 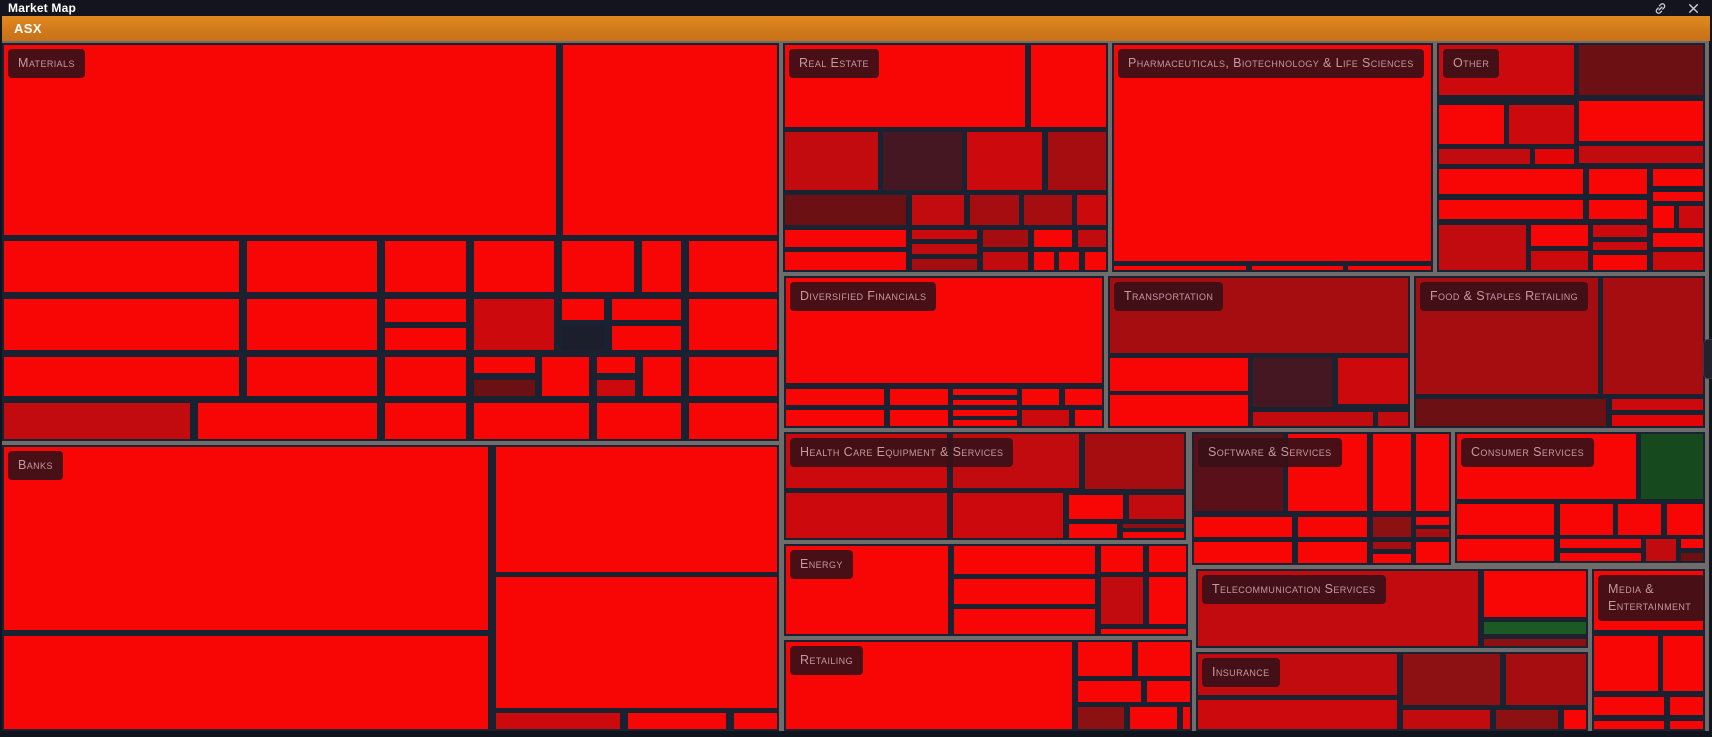 I want to click on panel-handle, so click(x=1707, y=359).